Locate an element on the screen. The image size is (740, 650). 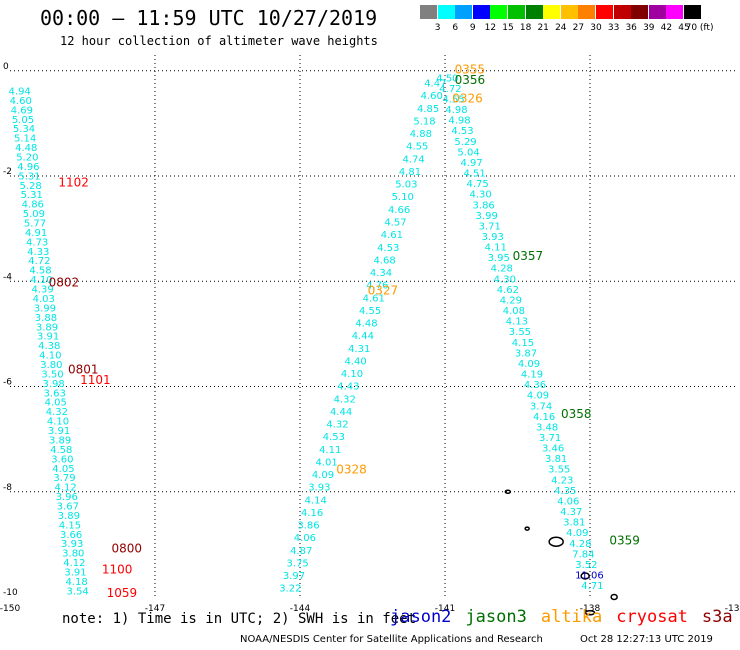
wave-height-value: 4.05 is located at coordinates (63, 469).